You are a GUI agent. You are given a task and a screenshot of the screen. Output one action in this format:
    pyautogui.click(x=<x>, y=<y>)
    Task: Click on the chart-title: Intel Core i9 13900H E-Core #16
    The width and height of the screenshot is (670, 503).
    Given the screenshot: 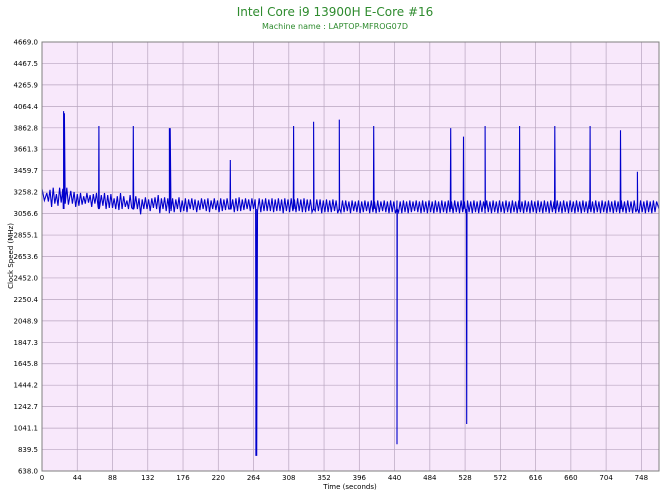 What is the action you would take?
    pyautogui.click(x=335, y=12)
    